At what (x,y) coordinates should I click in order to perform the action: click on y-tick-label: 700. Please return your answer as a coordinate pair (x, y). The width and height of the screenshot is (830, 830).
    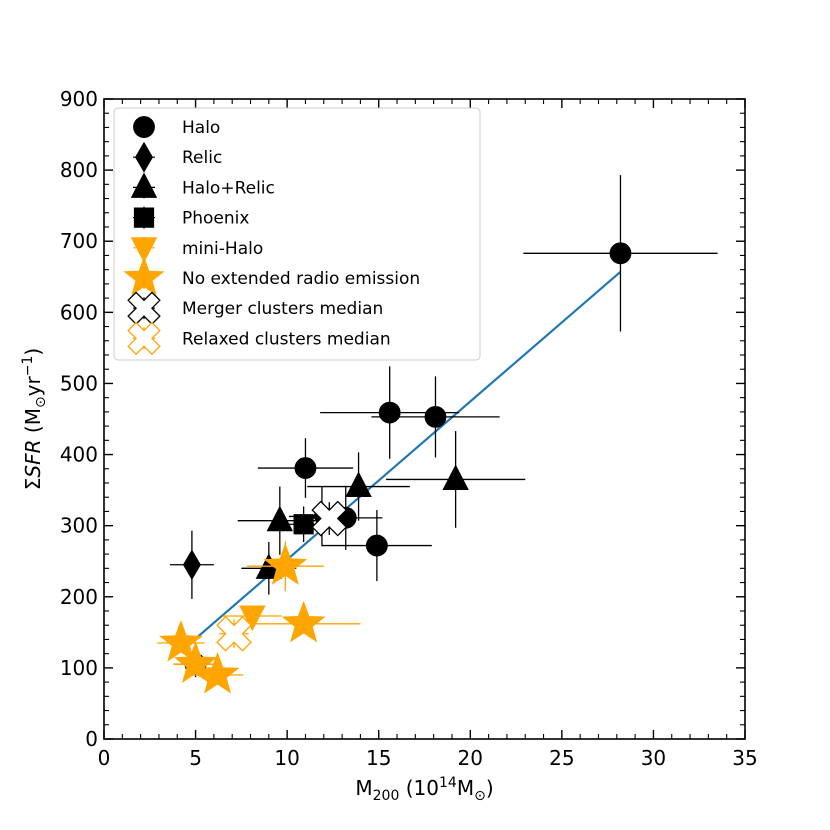
    Looking at the image, I should click on (79, 241).